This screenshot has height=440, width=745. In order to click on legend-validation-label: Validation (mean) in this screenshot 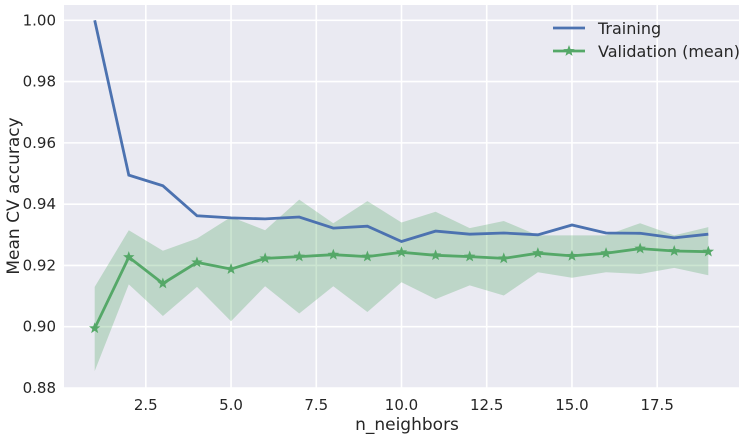, I will do `click(669, 51)`.